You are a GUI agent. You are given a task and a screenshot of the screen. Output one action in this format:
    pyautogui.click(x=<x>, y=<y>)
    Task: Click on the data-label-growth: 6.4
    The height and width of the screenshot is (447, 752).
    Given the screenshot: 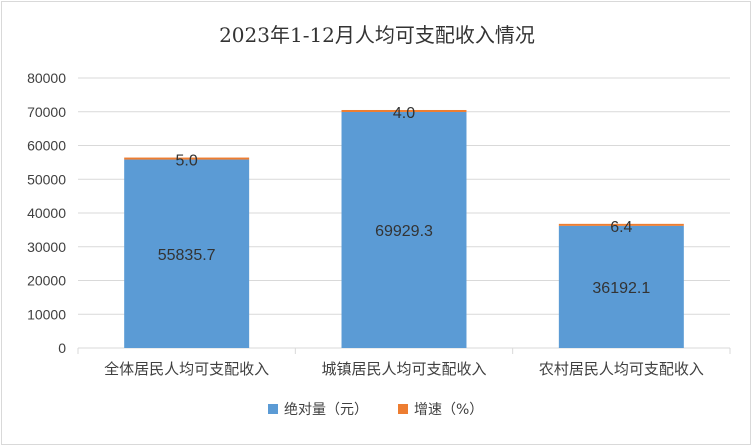 What is the action you would take?
    pyautogui.click(x=621, y=227)
    